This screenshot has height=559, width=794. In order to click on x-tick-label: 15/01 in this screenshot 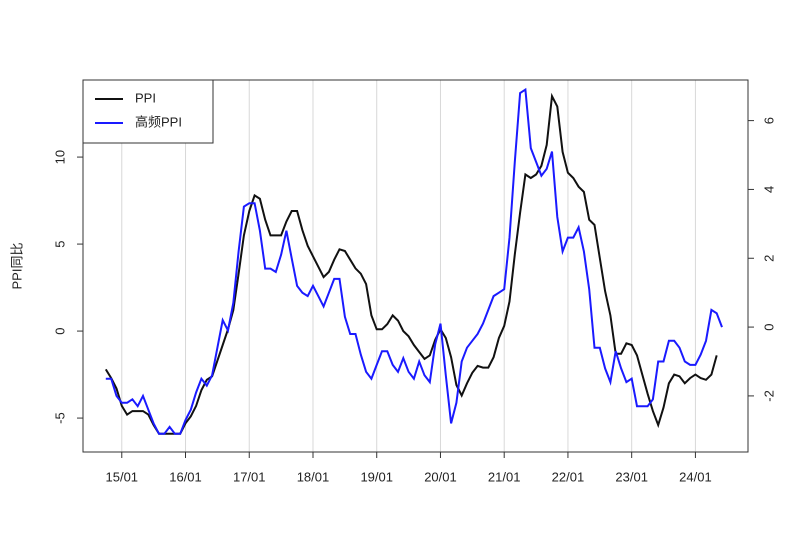, I will do `click(122, 476)`.